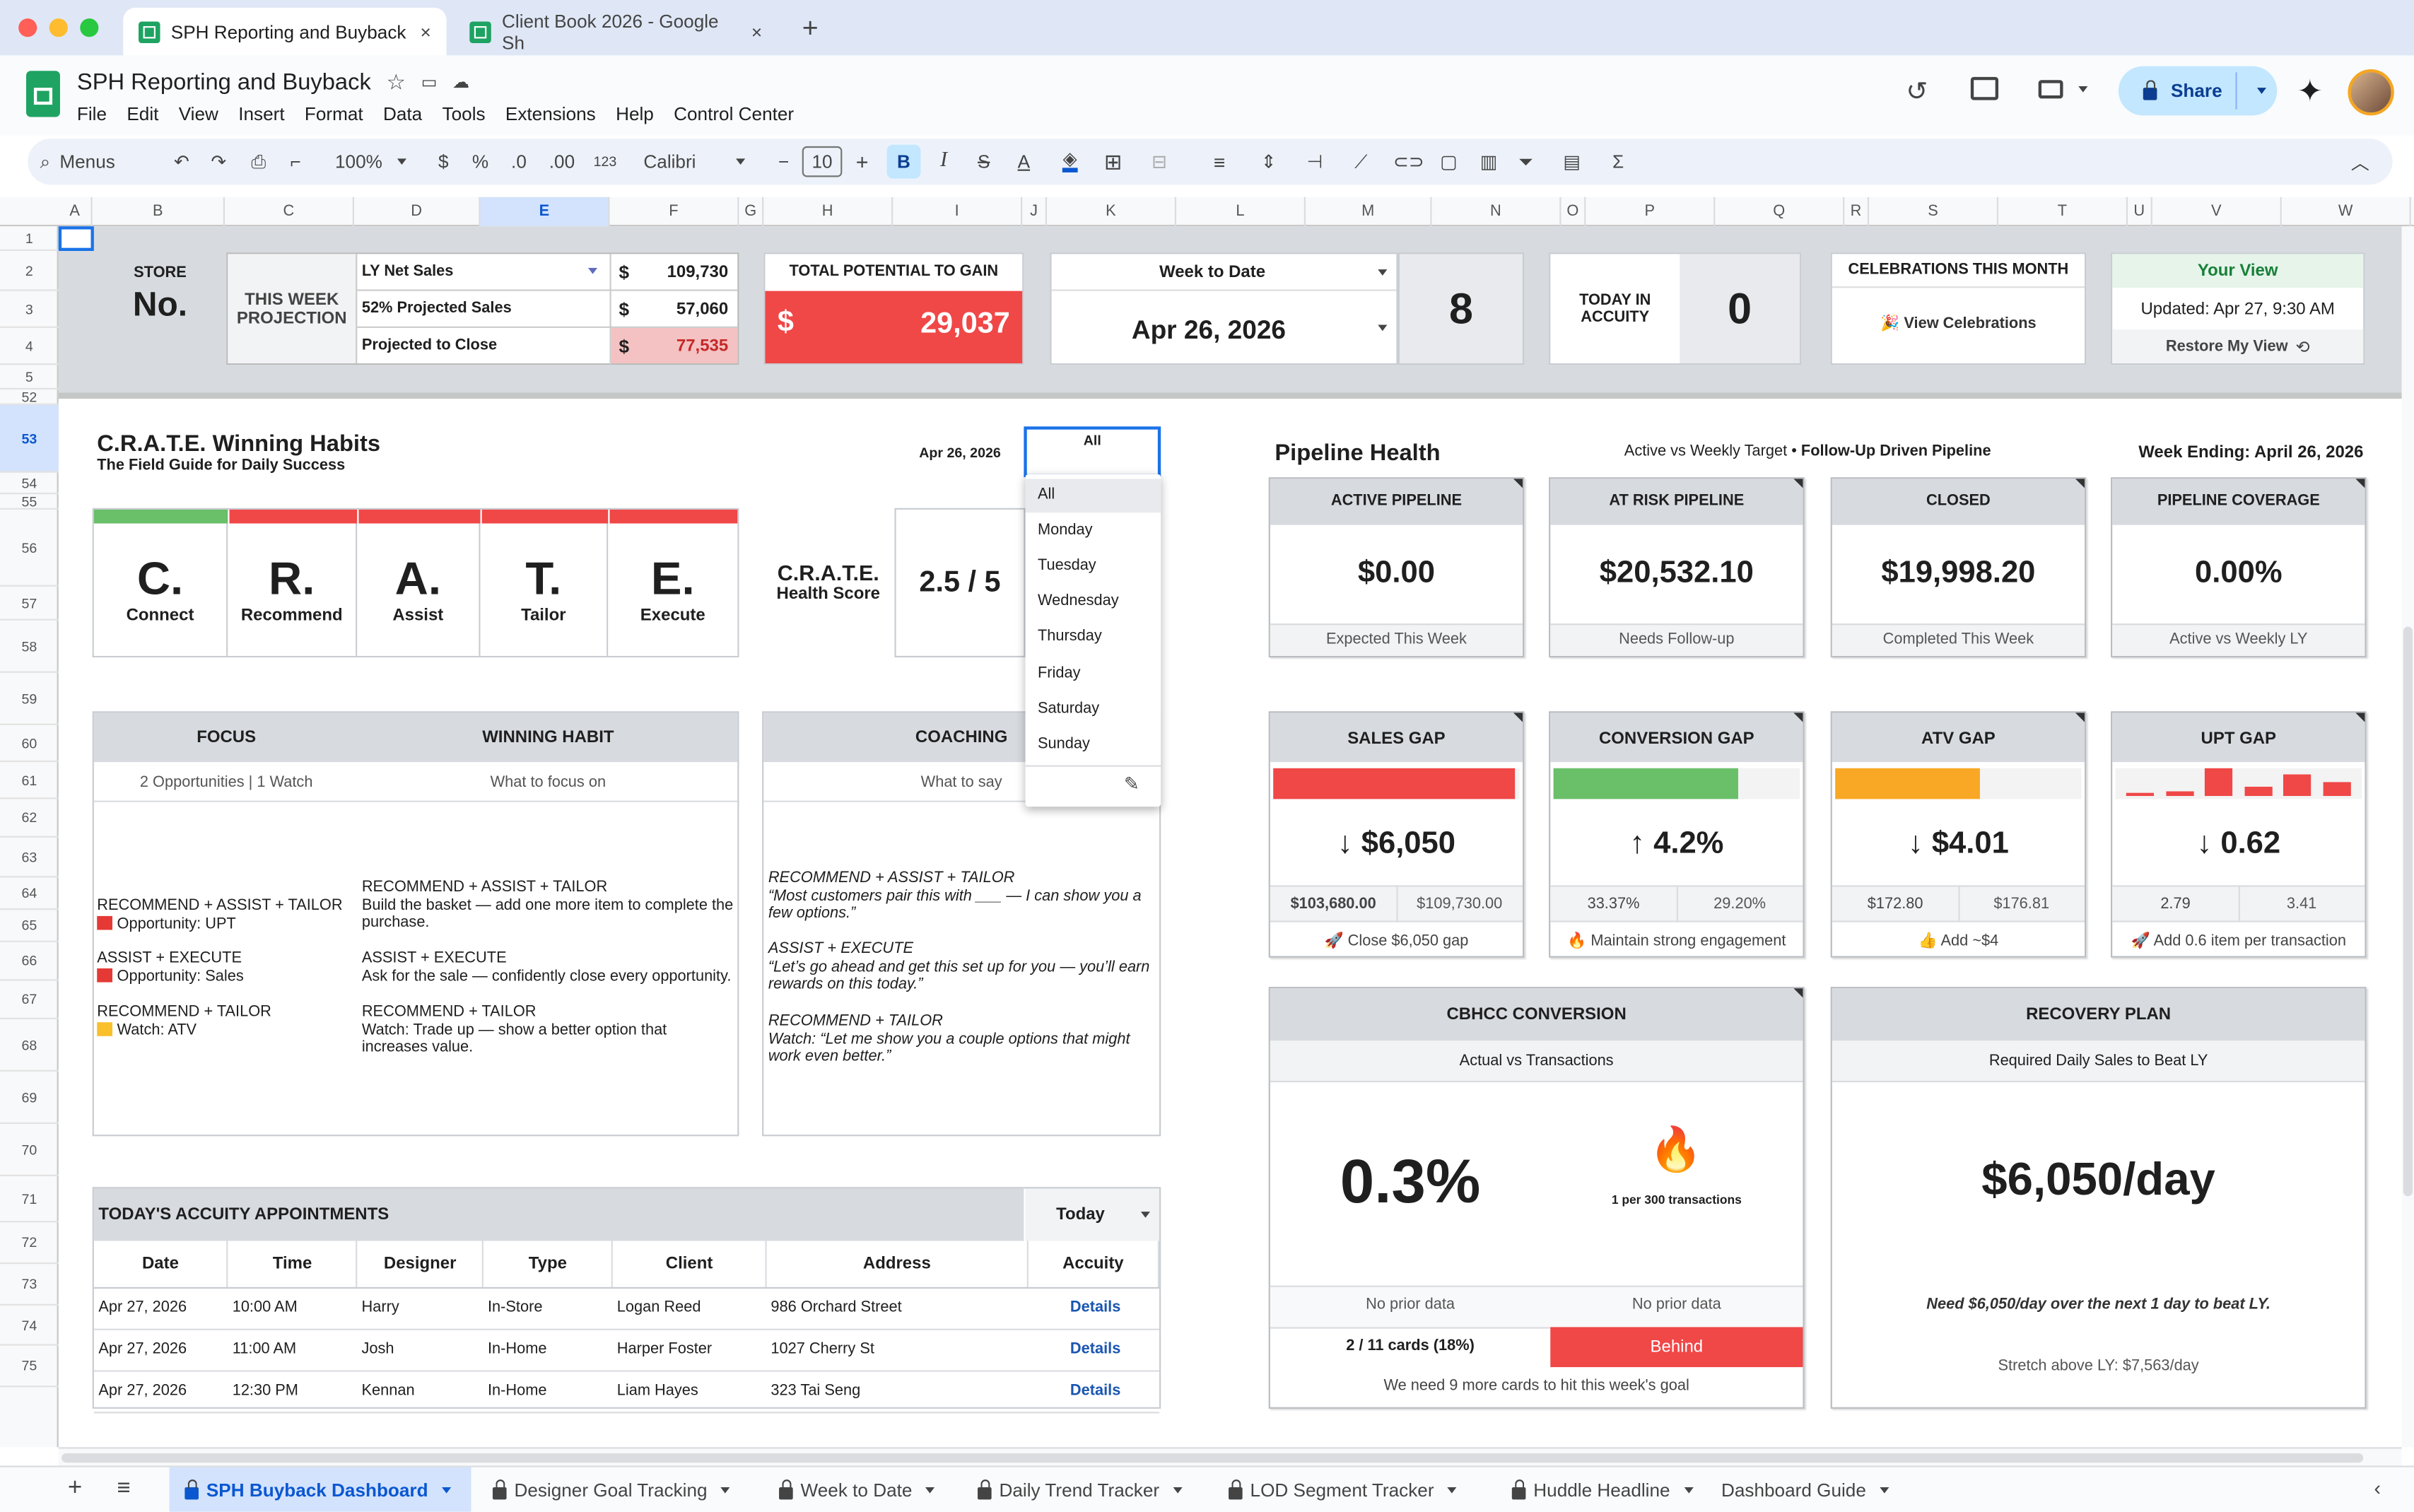 Image resolution: width=2414 pixels, height=1512 pixels. I want to click on comment-icon: ▢, so click(1449, 161).